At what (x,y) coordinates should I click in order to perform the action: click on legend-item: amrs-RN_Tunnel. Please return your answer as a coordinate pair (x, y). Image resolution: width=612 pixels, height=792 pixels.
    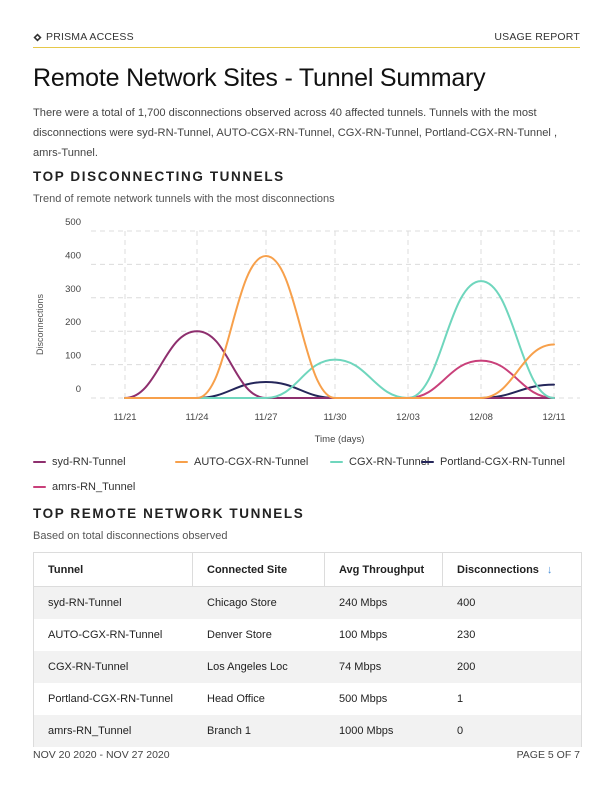
    Looking at the image, I should click on (84, 487).